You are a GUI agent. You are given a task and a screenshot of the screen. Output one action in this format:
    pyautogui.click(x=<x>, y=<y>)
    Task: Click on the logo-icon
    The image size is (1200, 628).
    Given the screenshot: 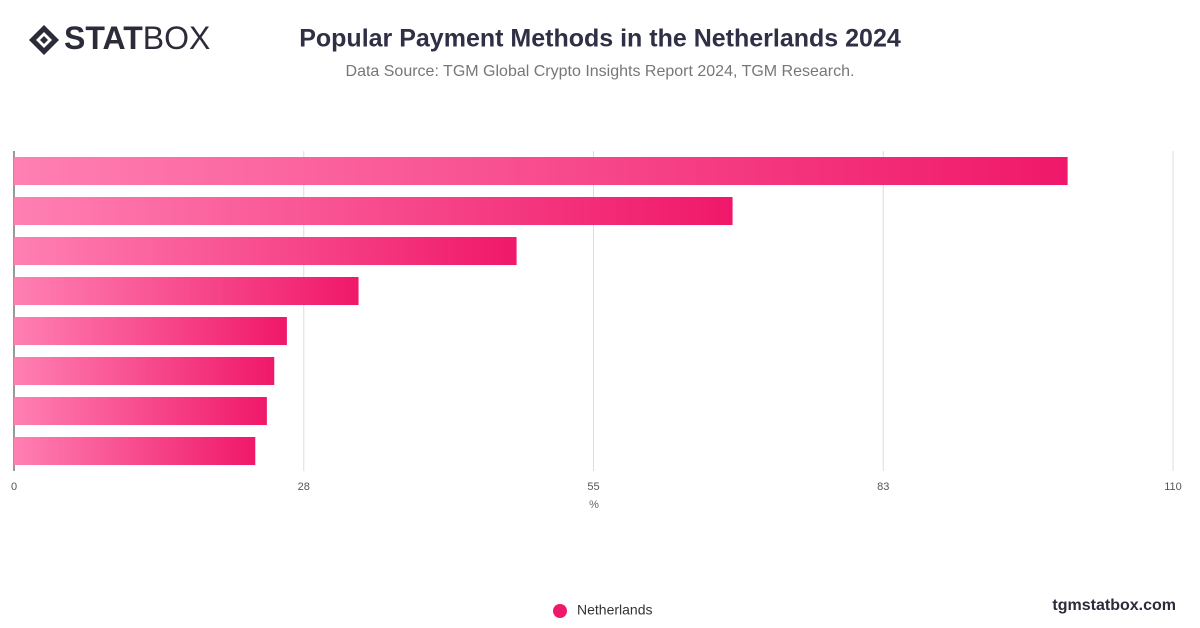 What is the action you would take?
    pyautogui.click(x=44, y=40)
    